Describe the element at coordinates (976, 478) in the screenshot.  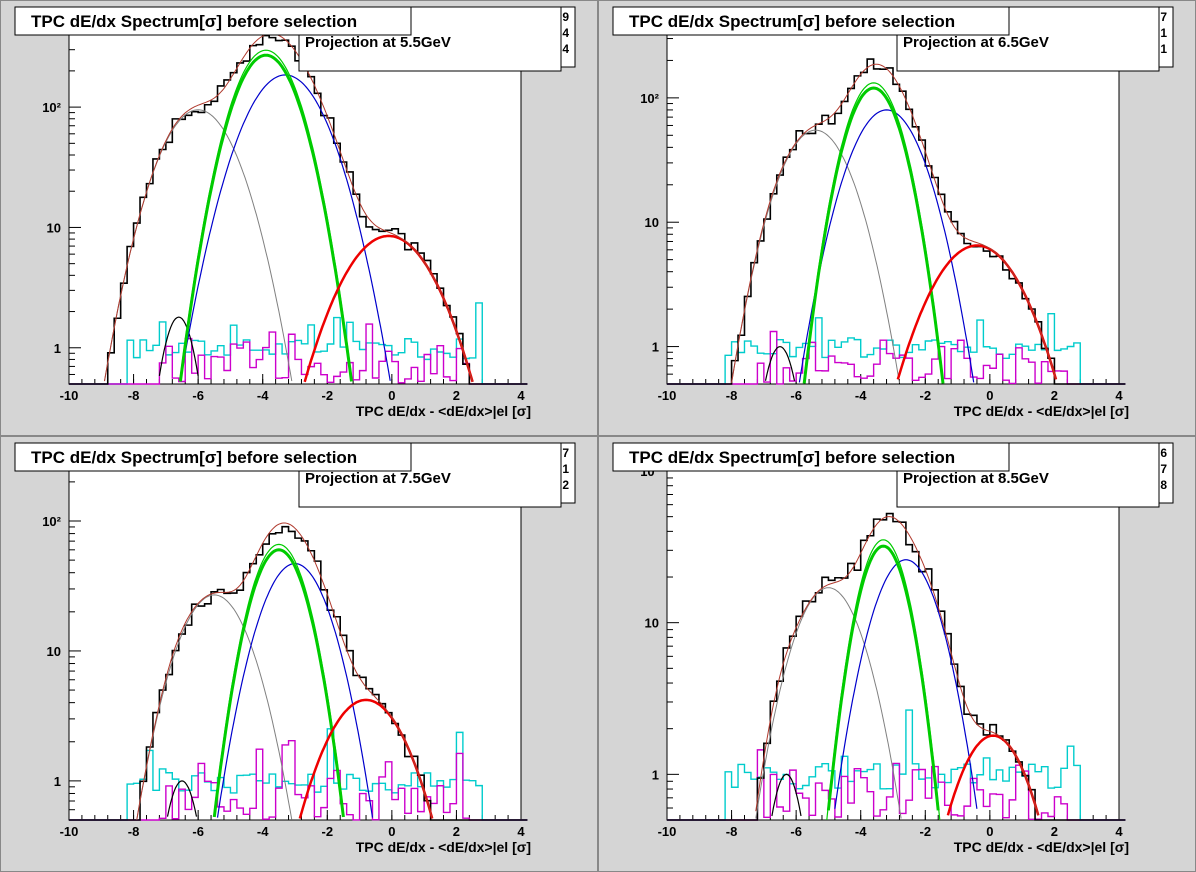
I see `projection-label: Projection at 8.5GeV` at that location.